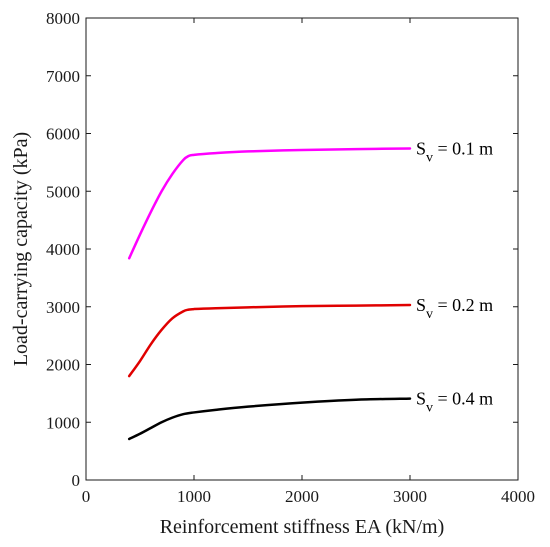 Image resolution: width=550 pixels, height=547 pixels. What do you see at coordinates (463, 305) in the screenshot?
I see `series-label-value: = 0.2 m` at bounding box center [463, 305].